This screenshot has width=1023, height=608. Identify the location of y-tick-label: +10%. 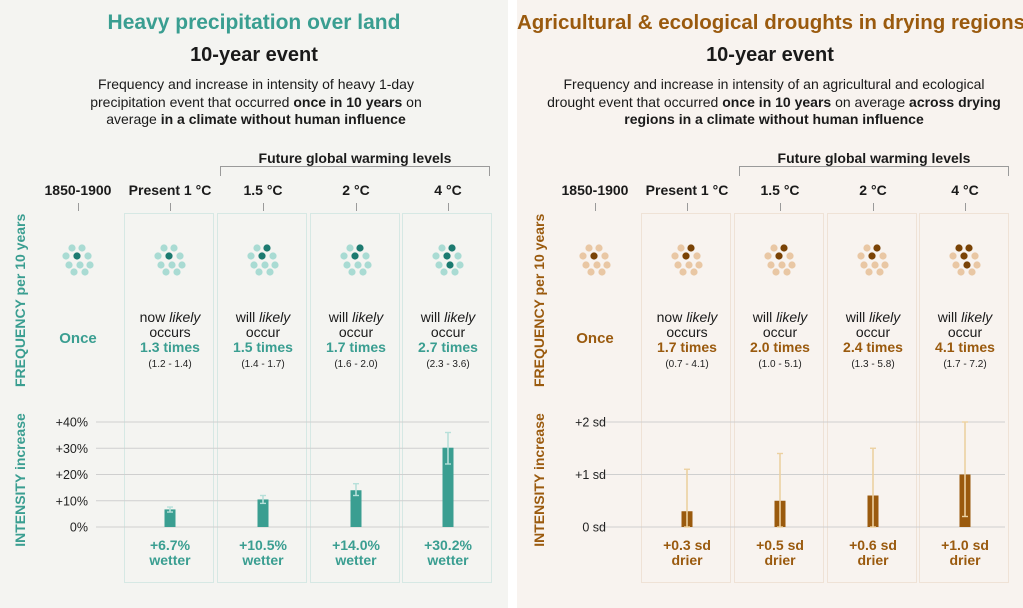
(72, 501).